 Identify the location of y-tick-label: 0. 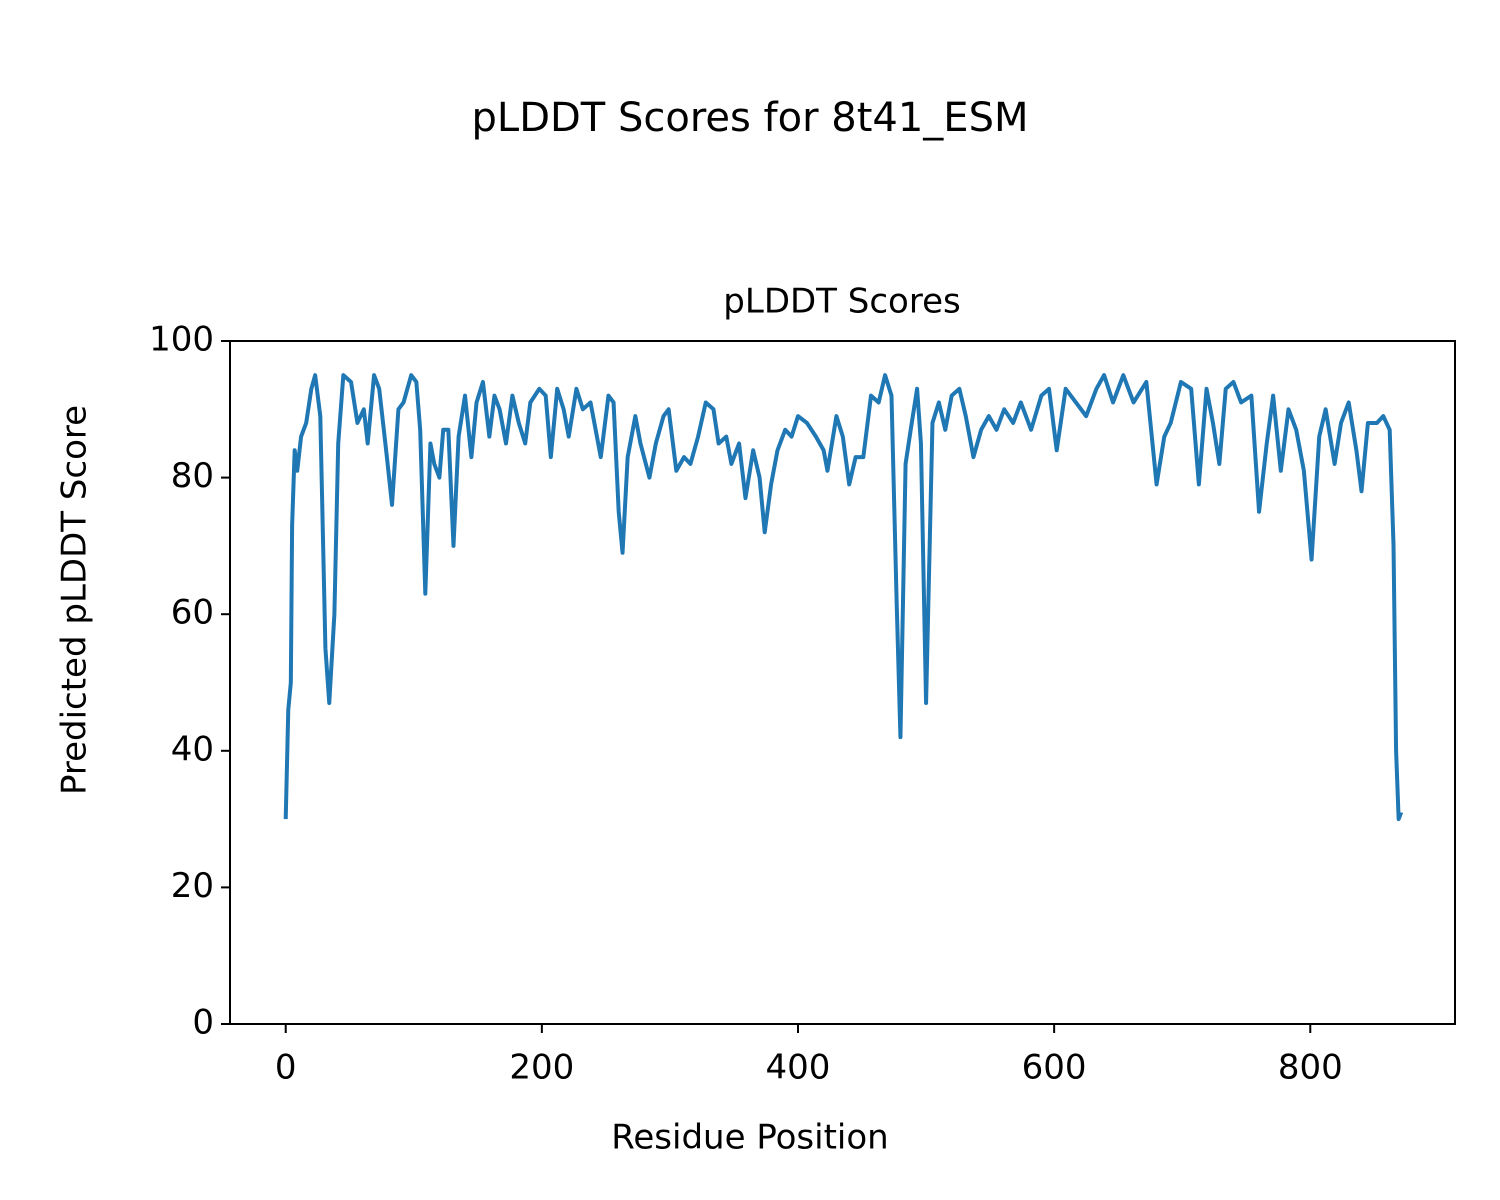
(203, 1023).